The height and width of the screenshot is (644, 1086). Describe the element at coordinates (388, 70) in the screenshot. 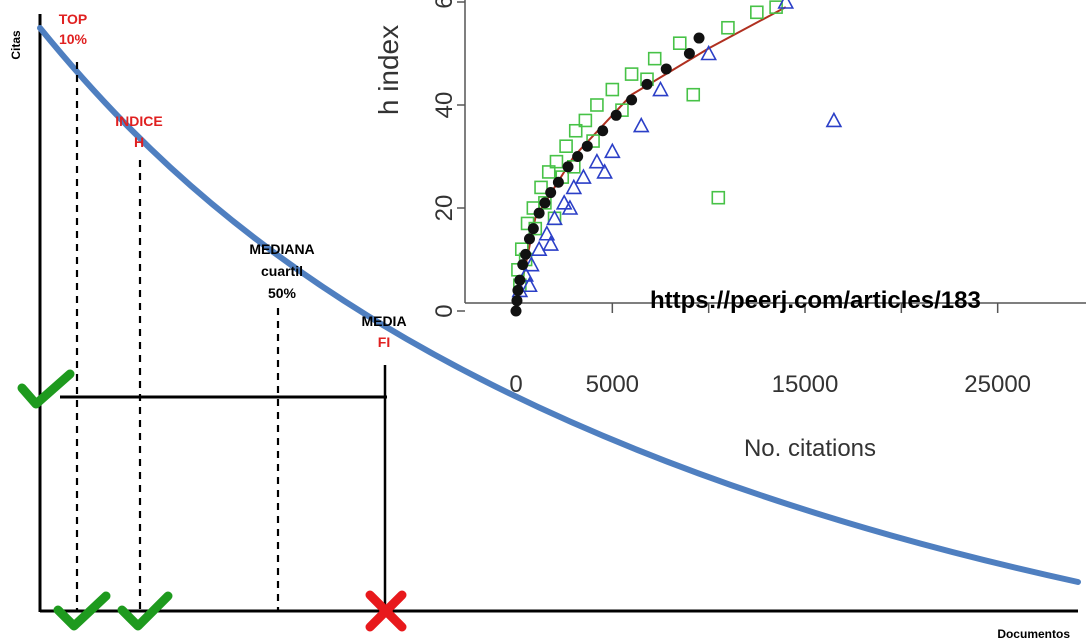

I see `inset-y-axis-label: h index` at that location.